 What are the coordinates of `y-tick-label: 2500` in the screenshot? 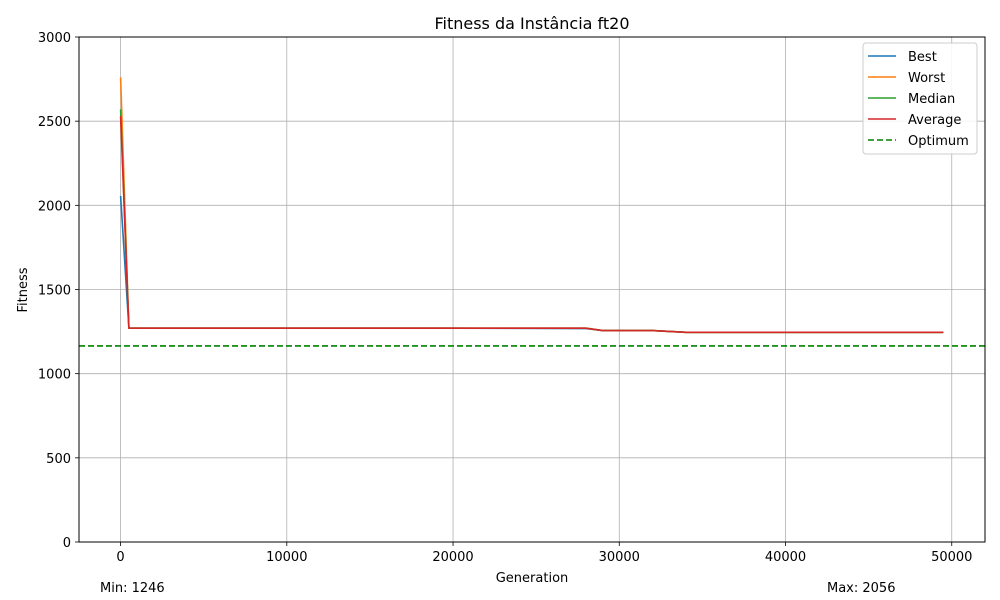 It's located at (54, 122).